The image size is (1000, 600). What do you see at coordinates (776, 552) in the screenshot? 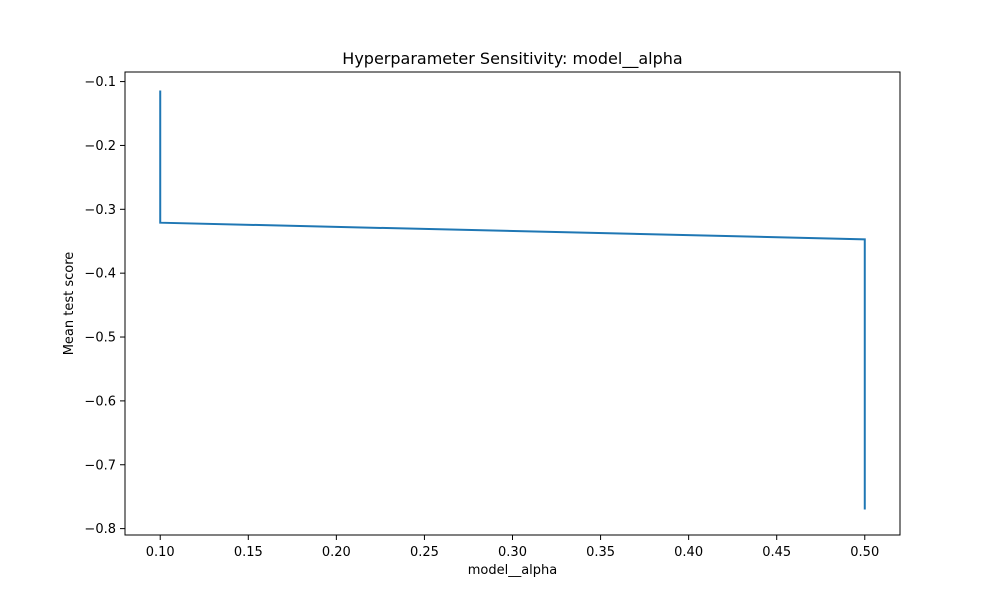
I see `x-tick-label: 0.45` at bounding box center [776, 552].